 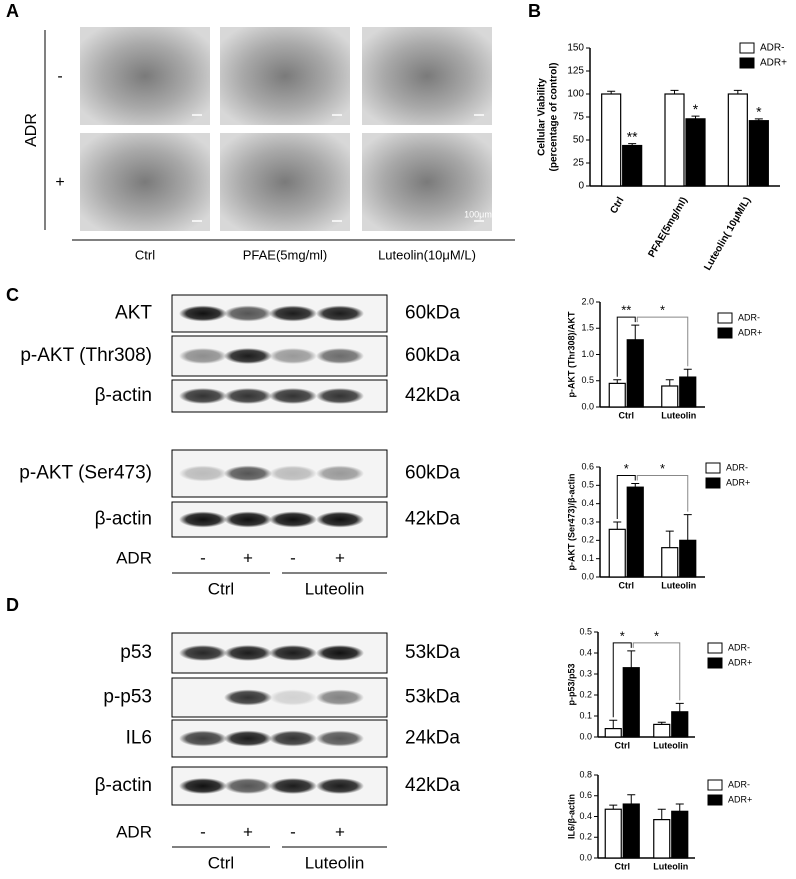 What do you see at coordinates (12, 11) in the screenshot?
I see `panel-label: A` at bounding box center [12, 11].